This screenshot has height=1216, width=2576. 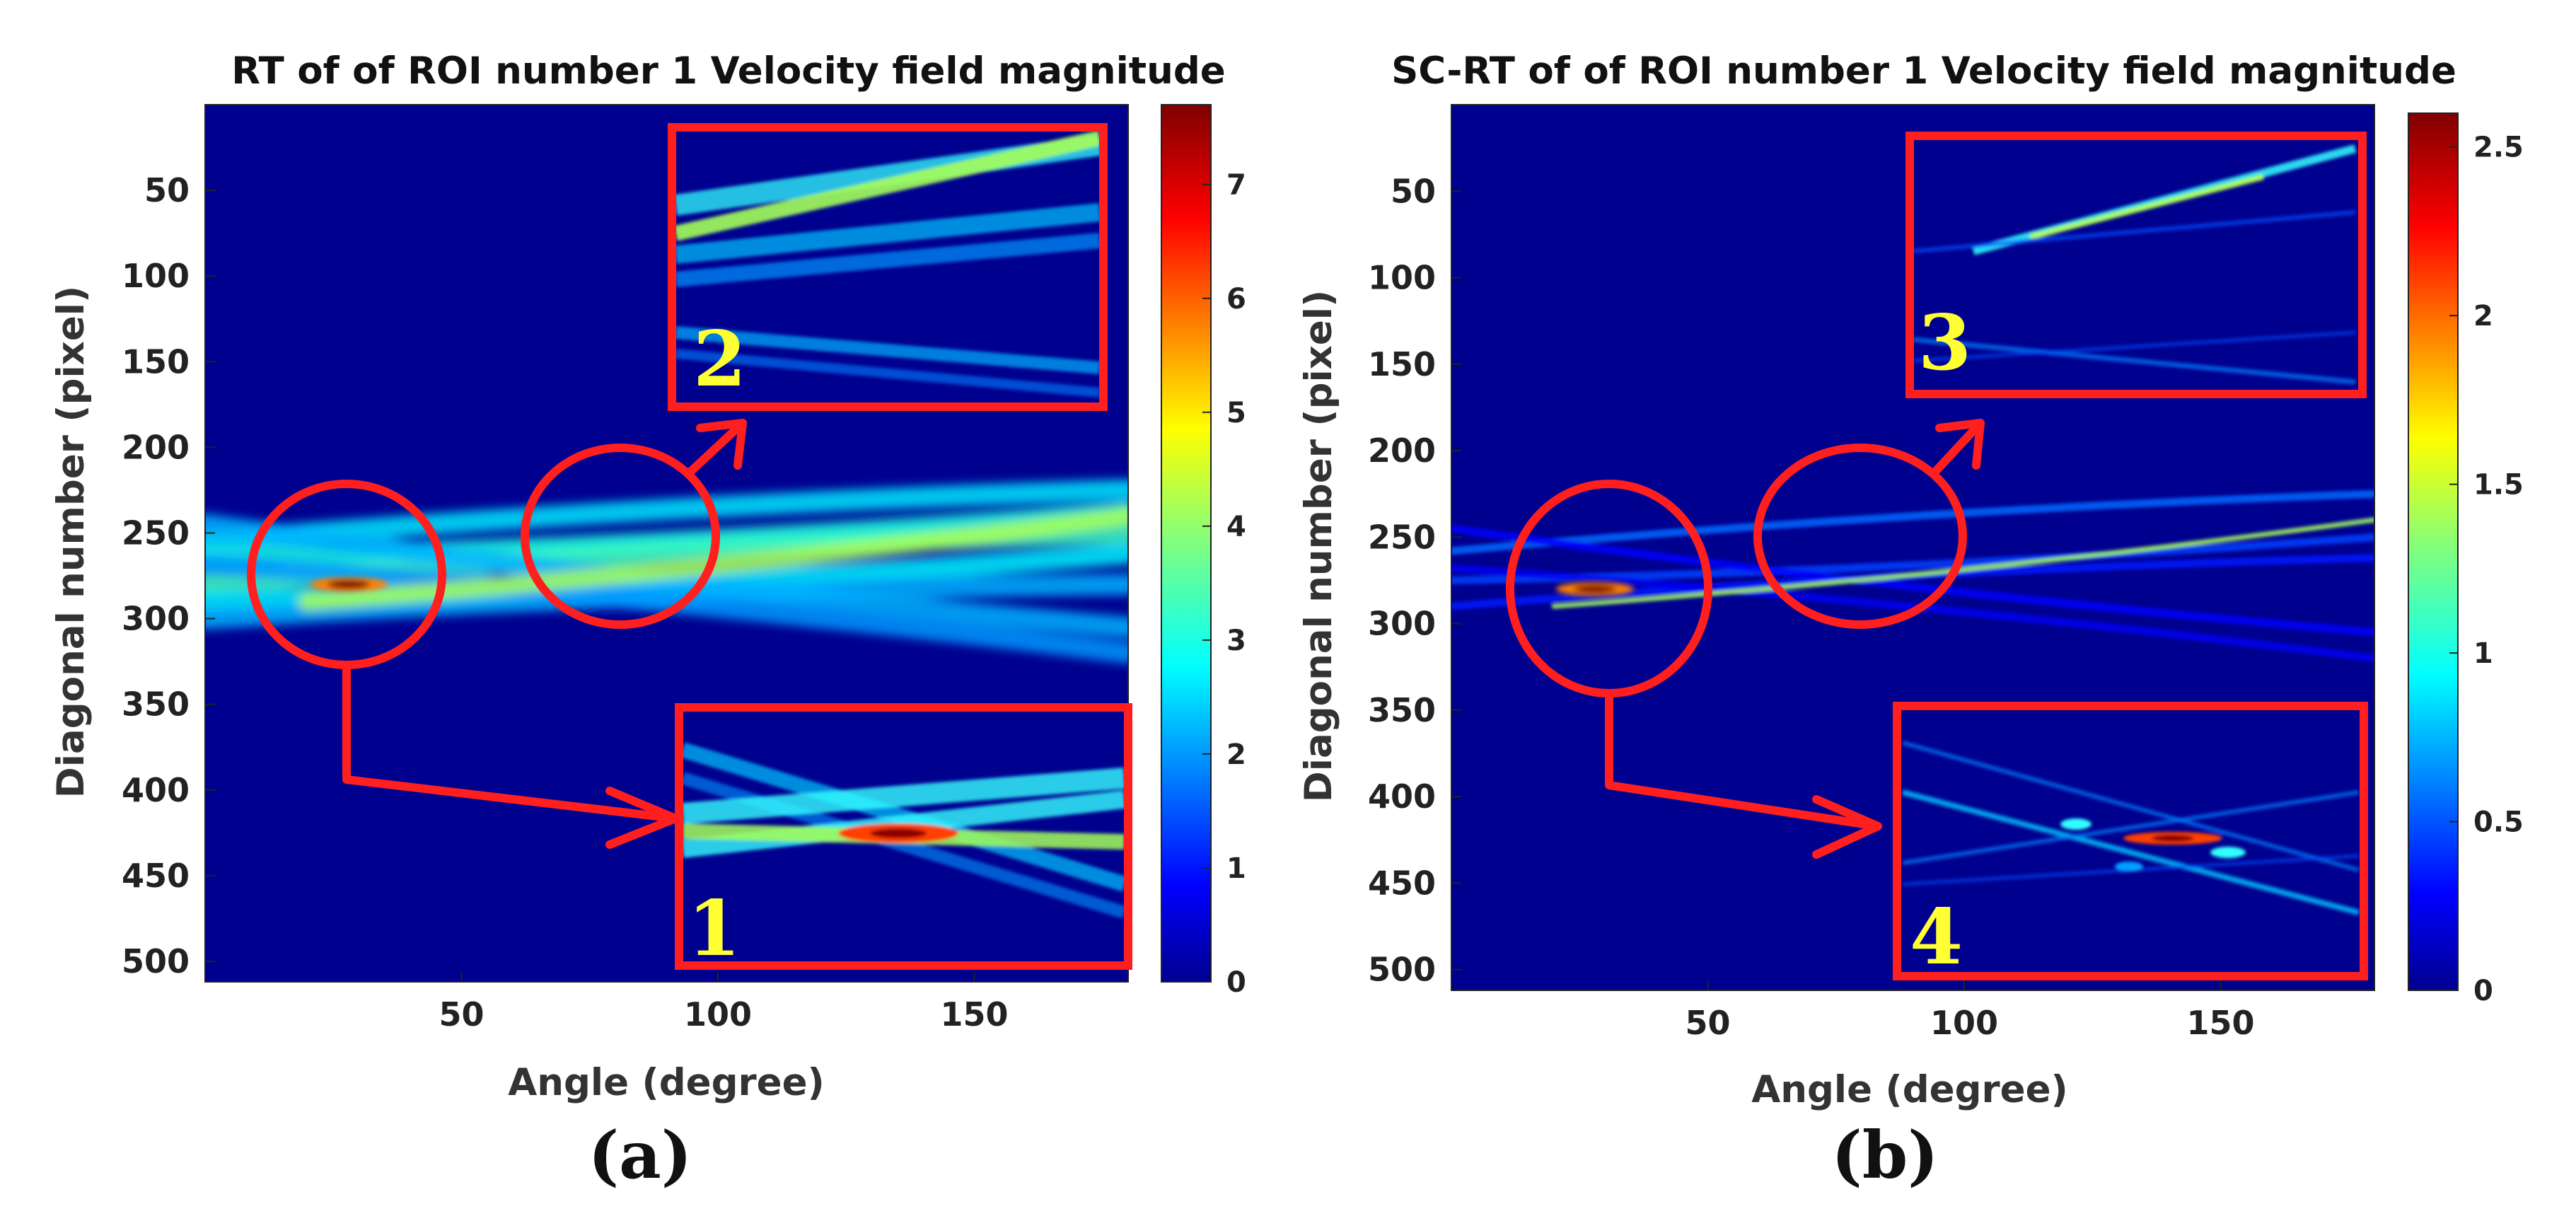 What do you see at coordinates (1402, 451) in the screenshot?
I see `y-tick-label: 200` at bounding box center [1402, 451].